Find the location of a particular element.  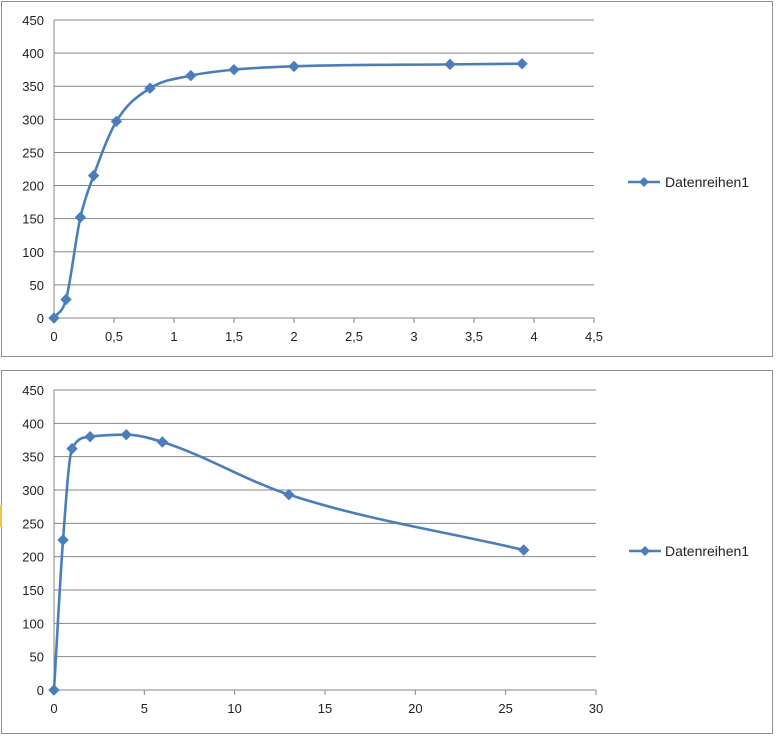

chart-2-x-tick-label: 0 is located at coordinates (53, 708).